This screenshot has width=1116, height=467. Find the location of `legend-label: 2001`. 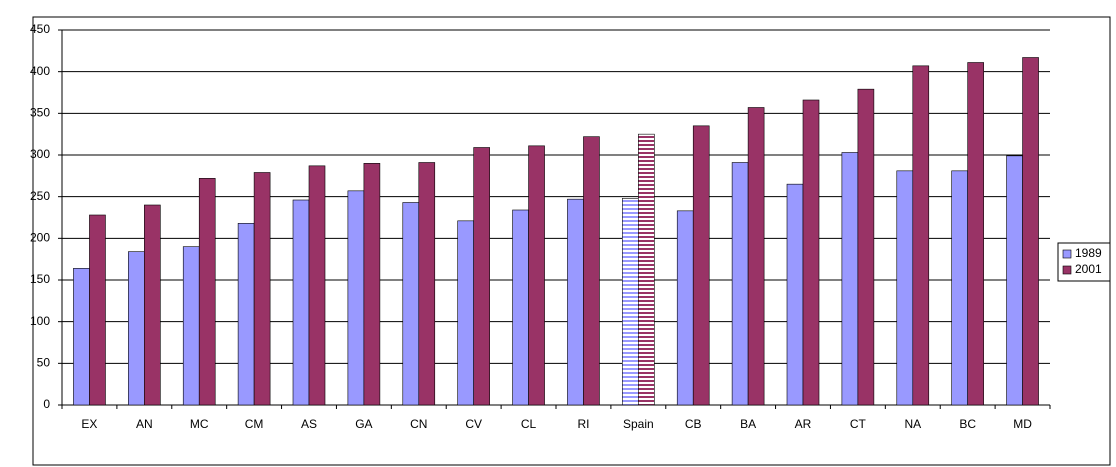

legend-label: 2001 is located at coordinates (1088, 269).